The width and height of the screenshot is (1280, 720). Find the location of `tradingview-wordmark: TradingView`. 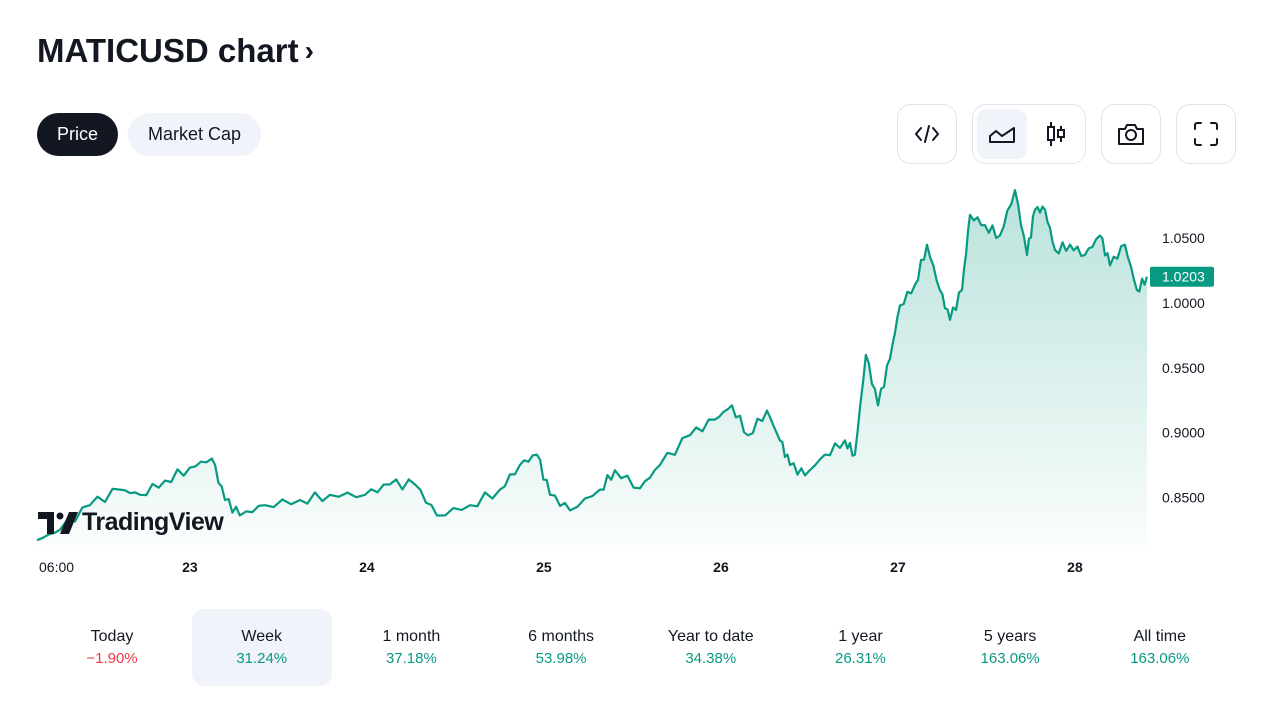

tradingview-wordmark: TradingView is located at coordinates (153, 522).